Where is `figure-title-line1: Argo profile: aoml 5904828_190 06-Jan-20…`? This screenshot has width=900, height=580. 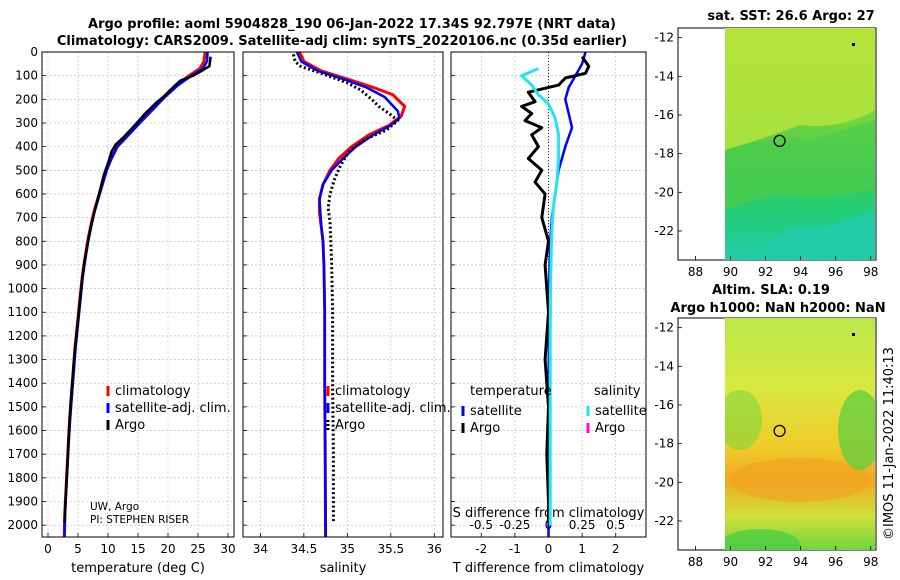 figure-title-line1: Argo profile: aoml 5904828_190 06-Jan-20… is located at coordinates (352, 24).